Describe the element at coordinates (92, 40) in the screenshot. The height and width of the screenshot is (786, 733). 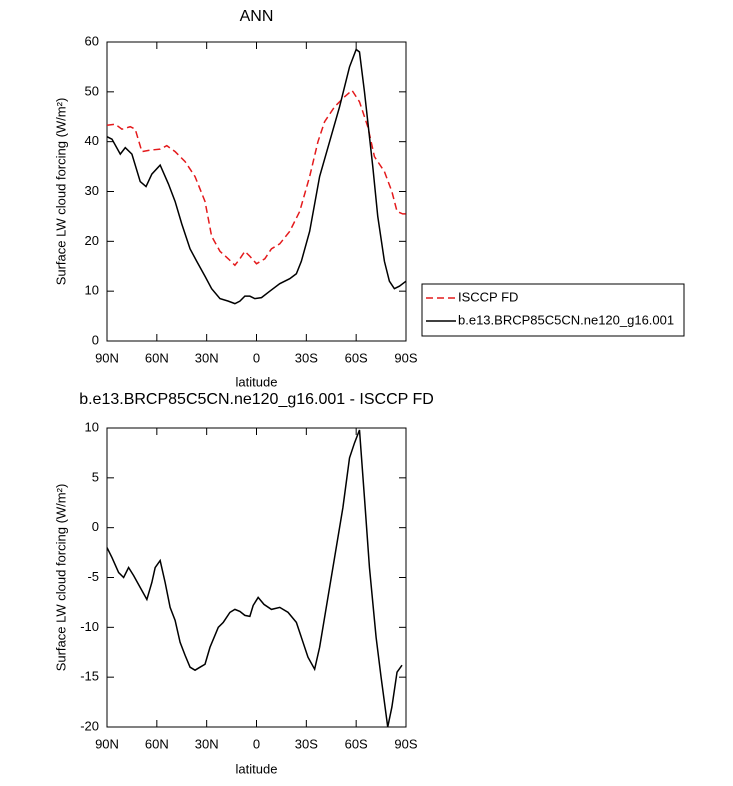
I see `y-tick-label: 60` at that location.